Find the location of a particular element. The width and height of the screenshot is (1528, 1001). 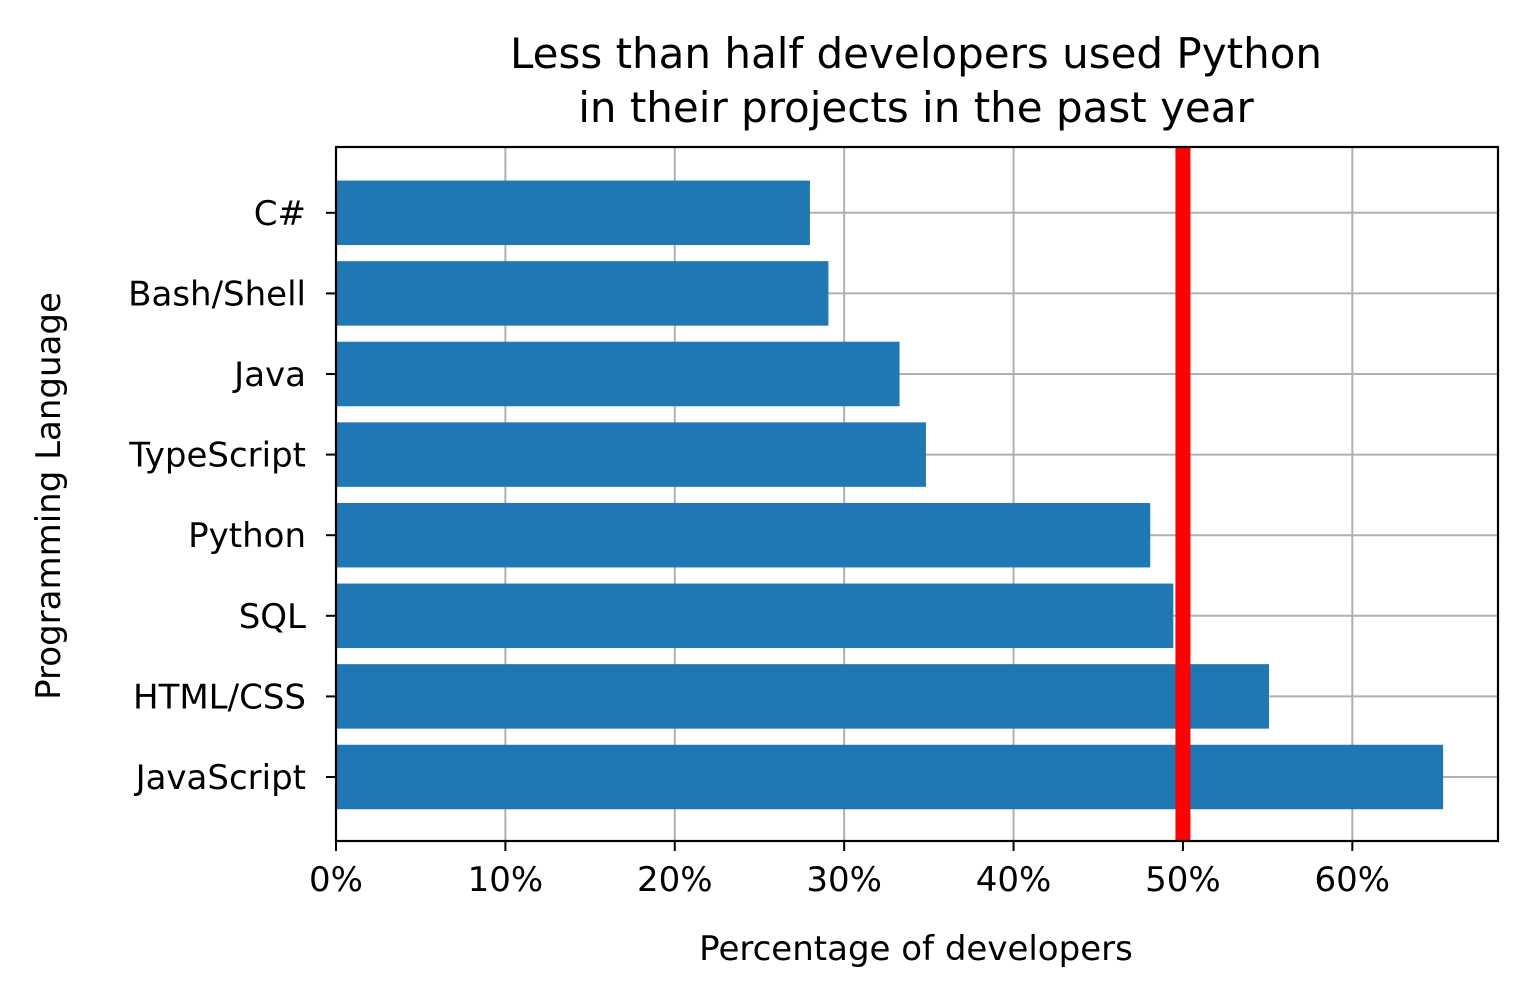

bar-python is located at coordinates (743, 535).